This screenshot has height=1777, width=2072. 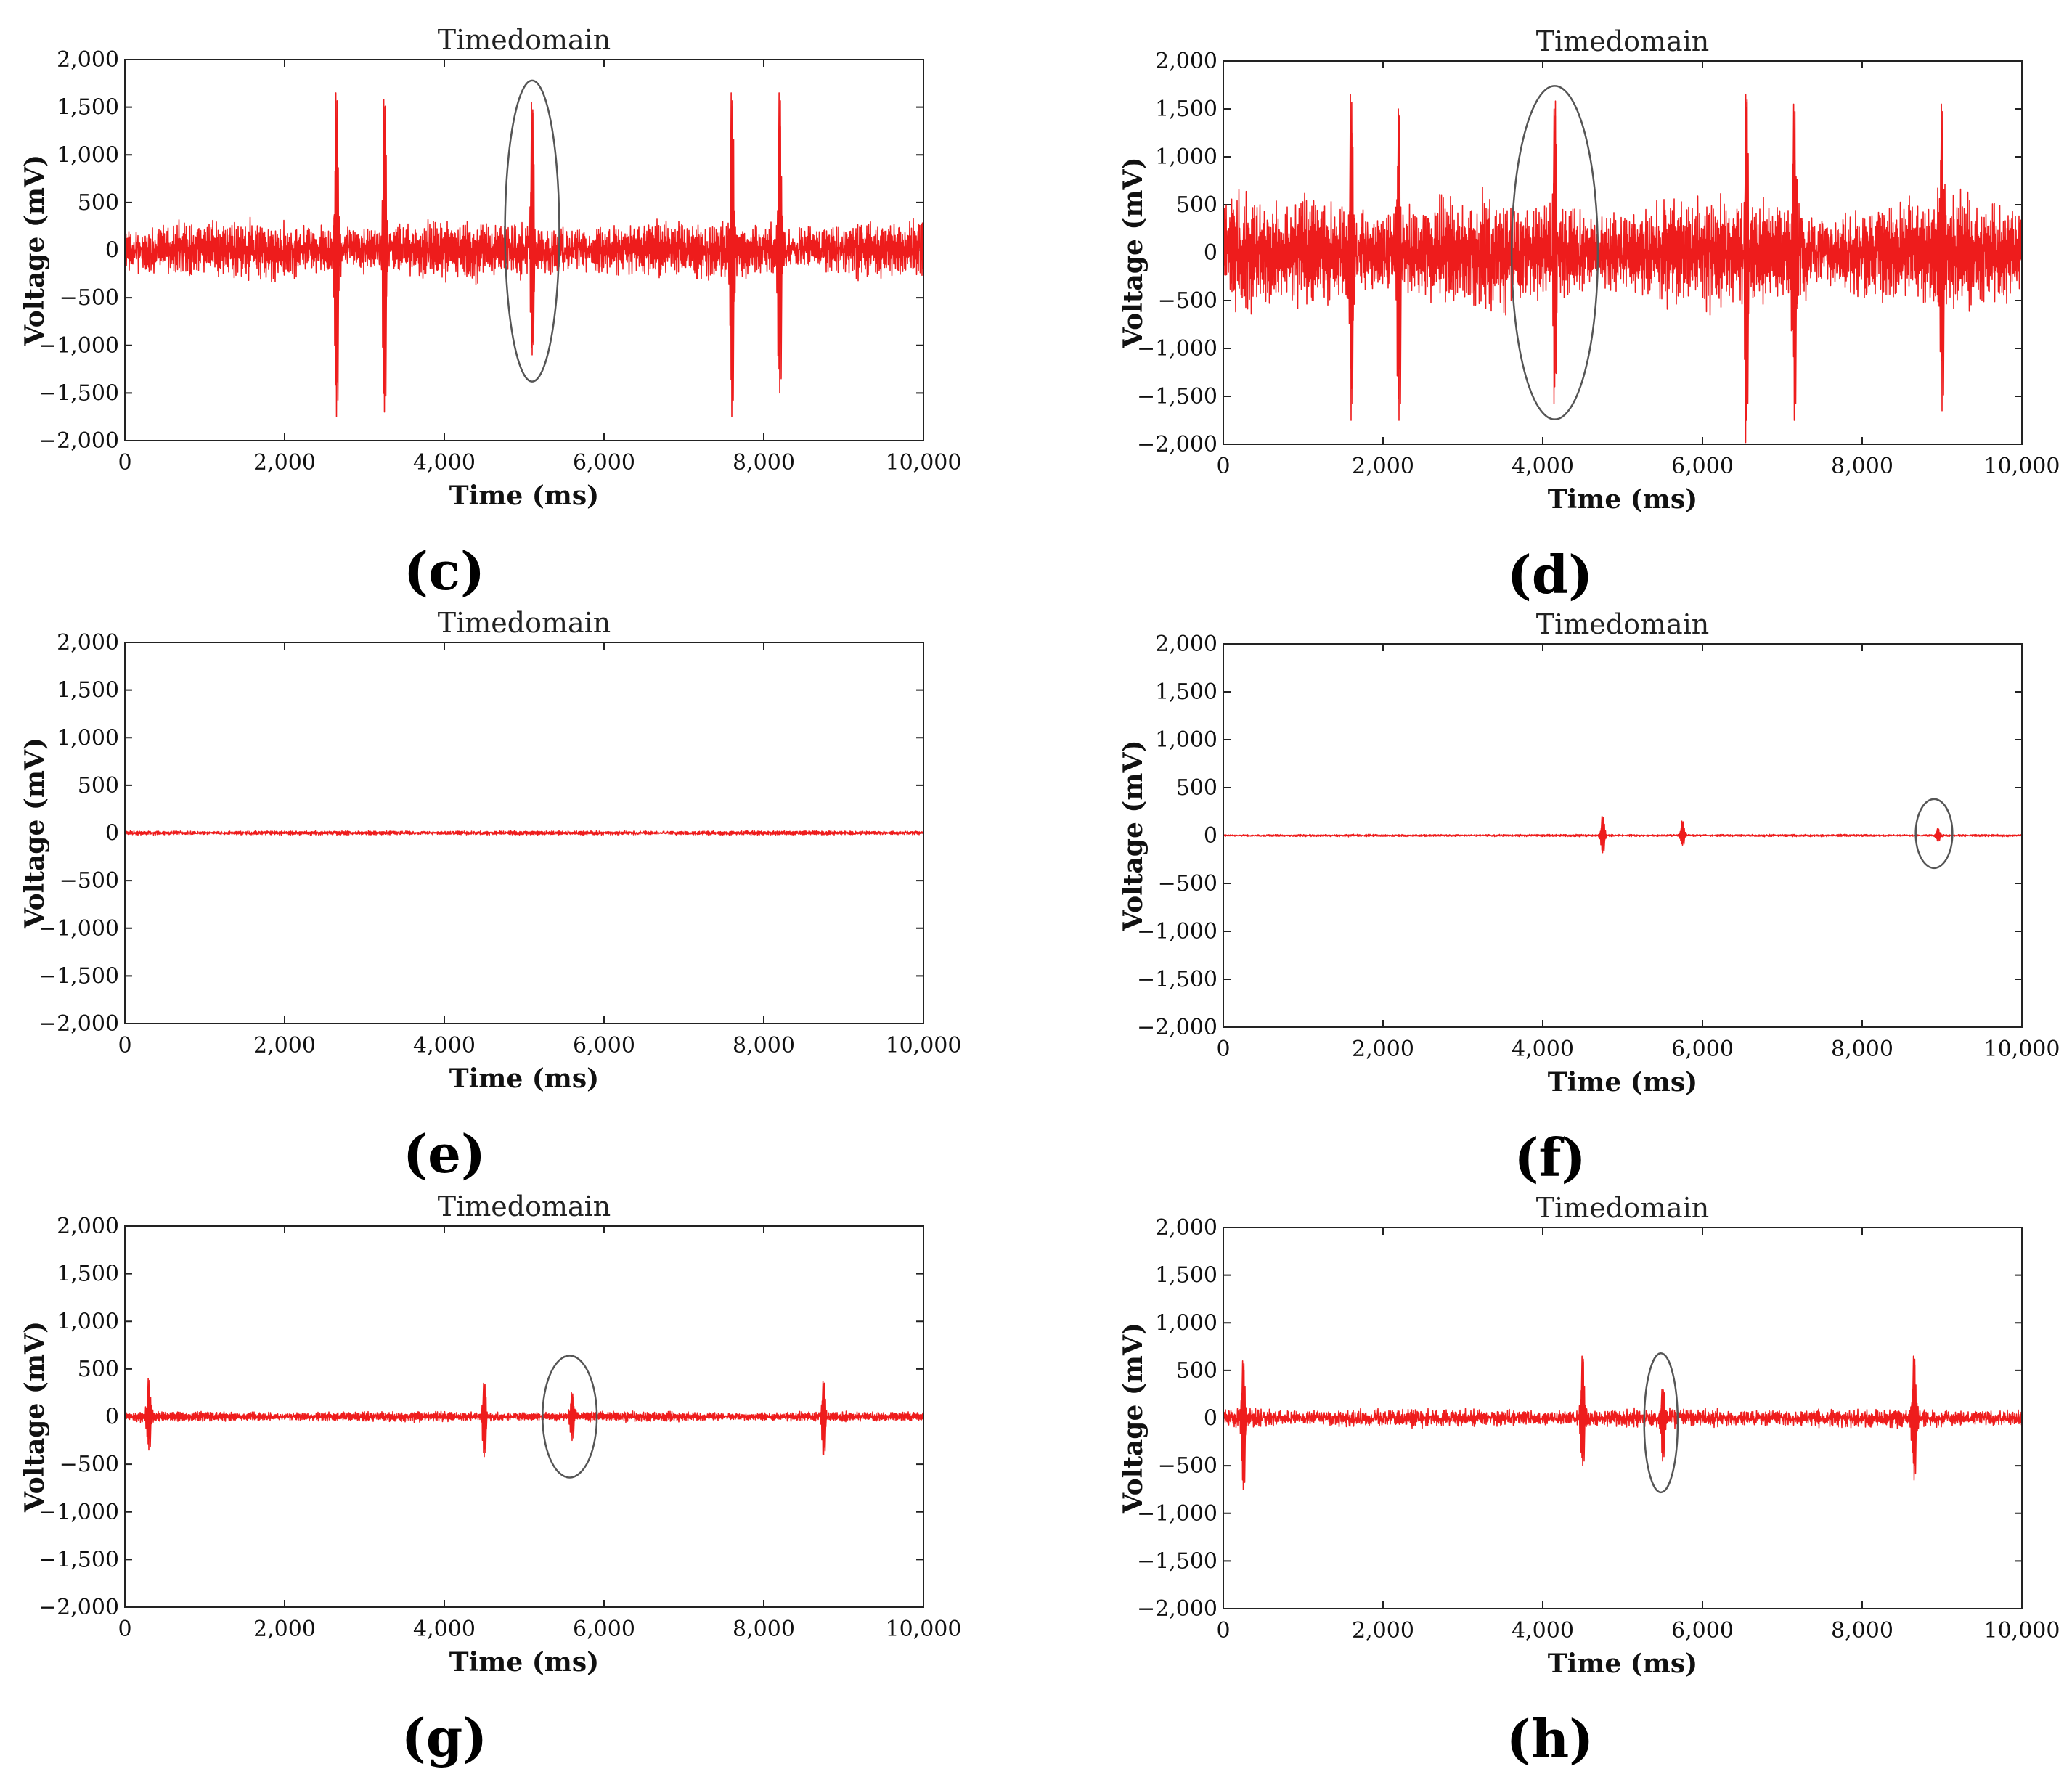 What do you see at coordinates (1550, 1739) in the screenshot?
I see `panel-label: (h)` at bounding box center [1550, 1739].